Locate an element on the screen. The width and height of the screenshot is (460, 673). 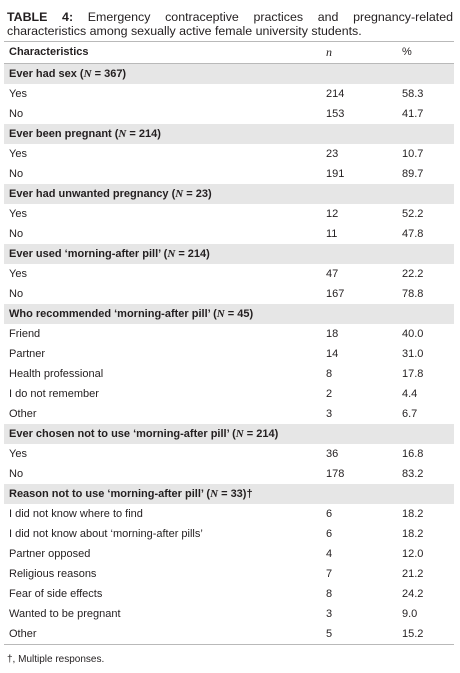
table-row: Partner 14 31.0 is located at coordinates (229, 354).